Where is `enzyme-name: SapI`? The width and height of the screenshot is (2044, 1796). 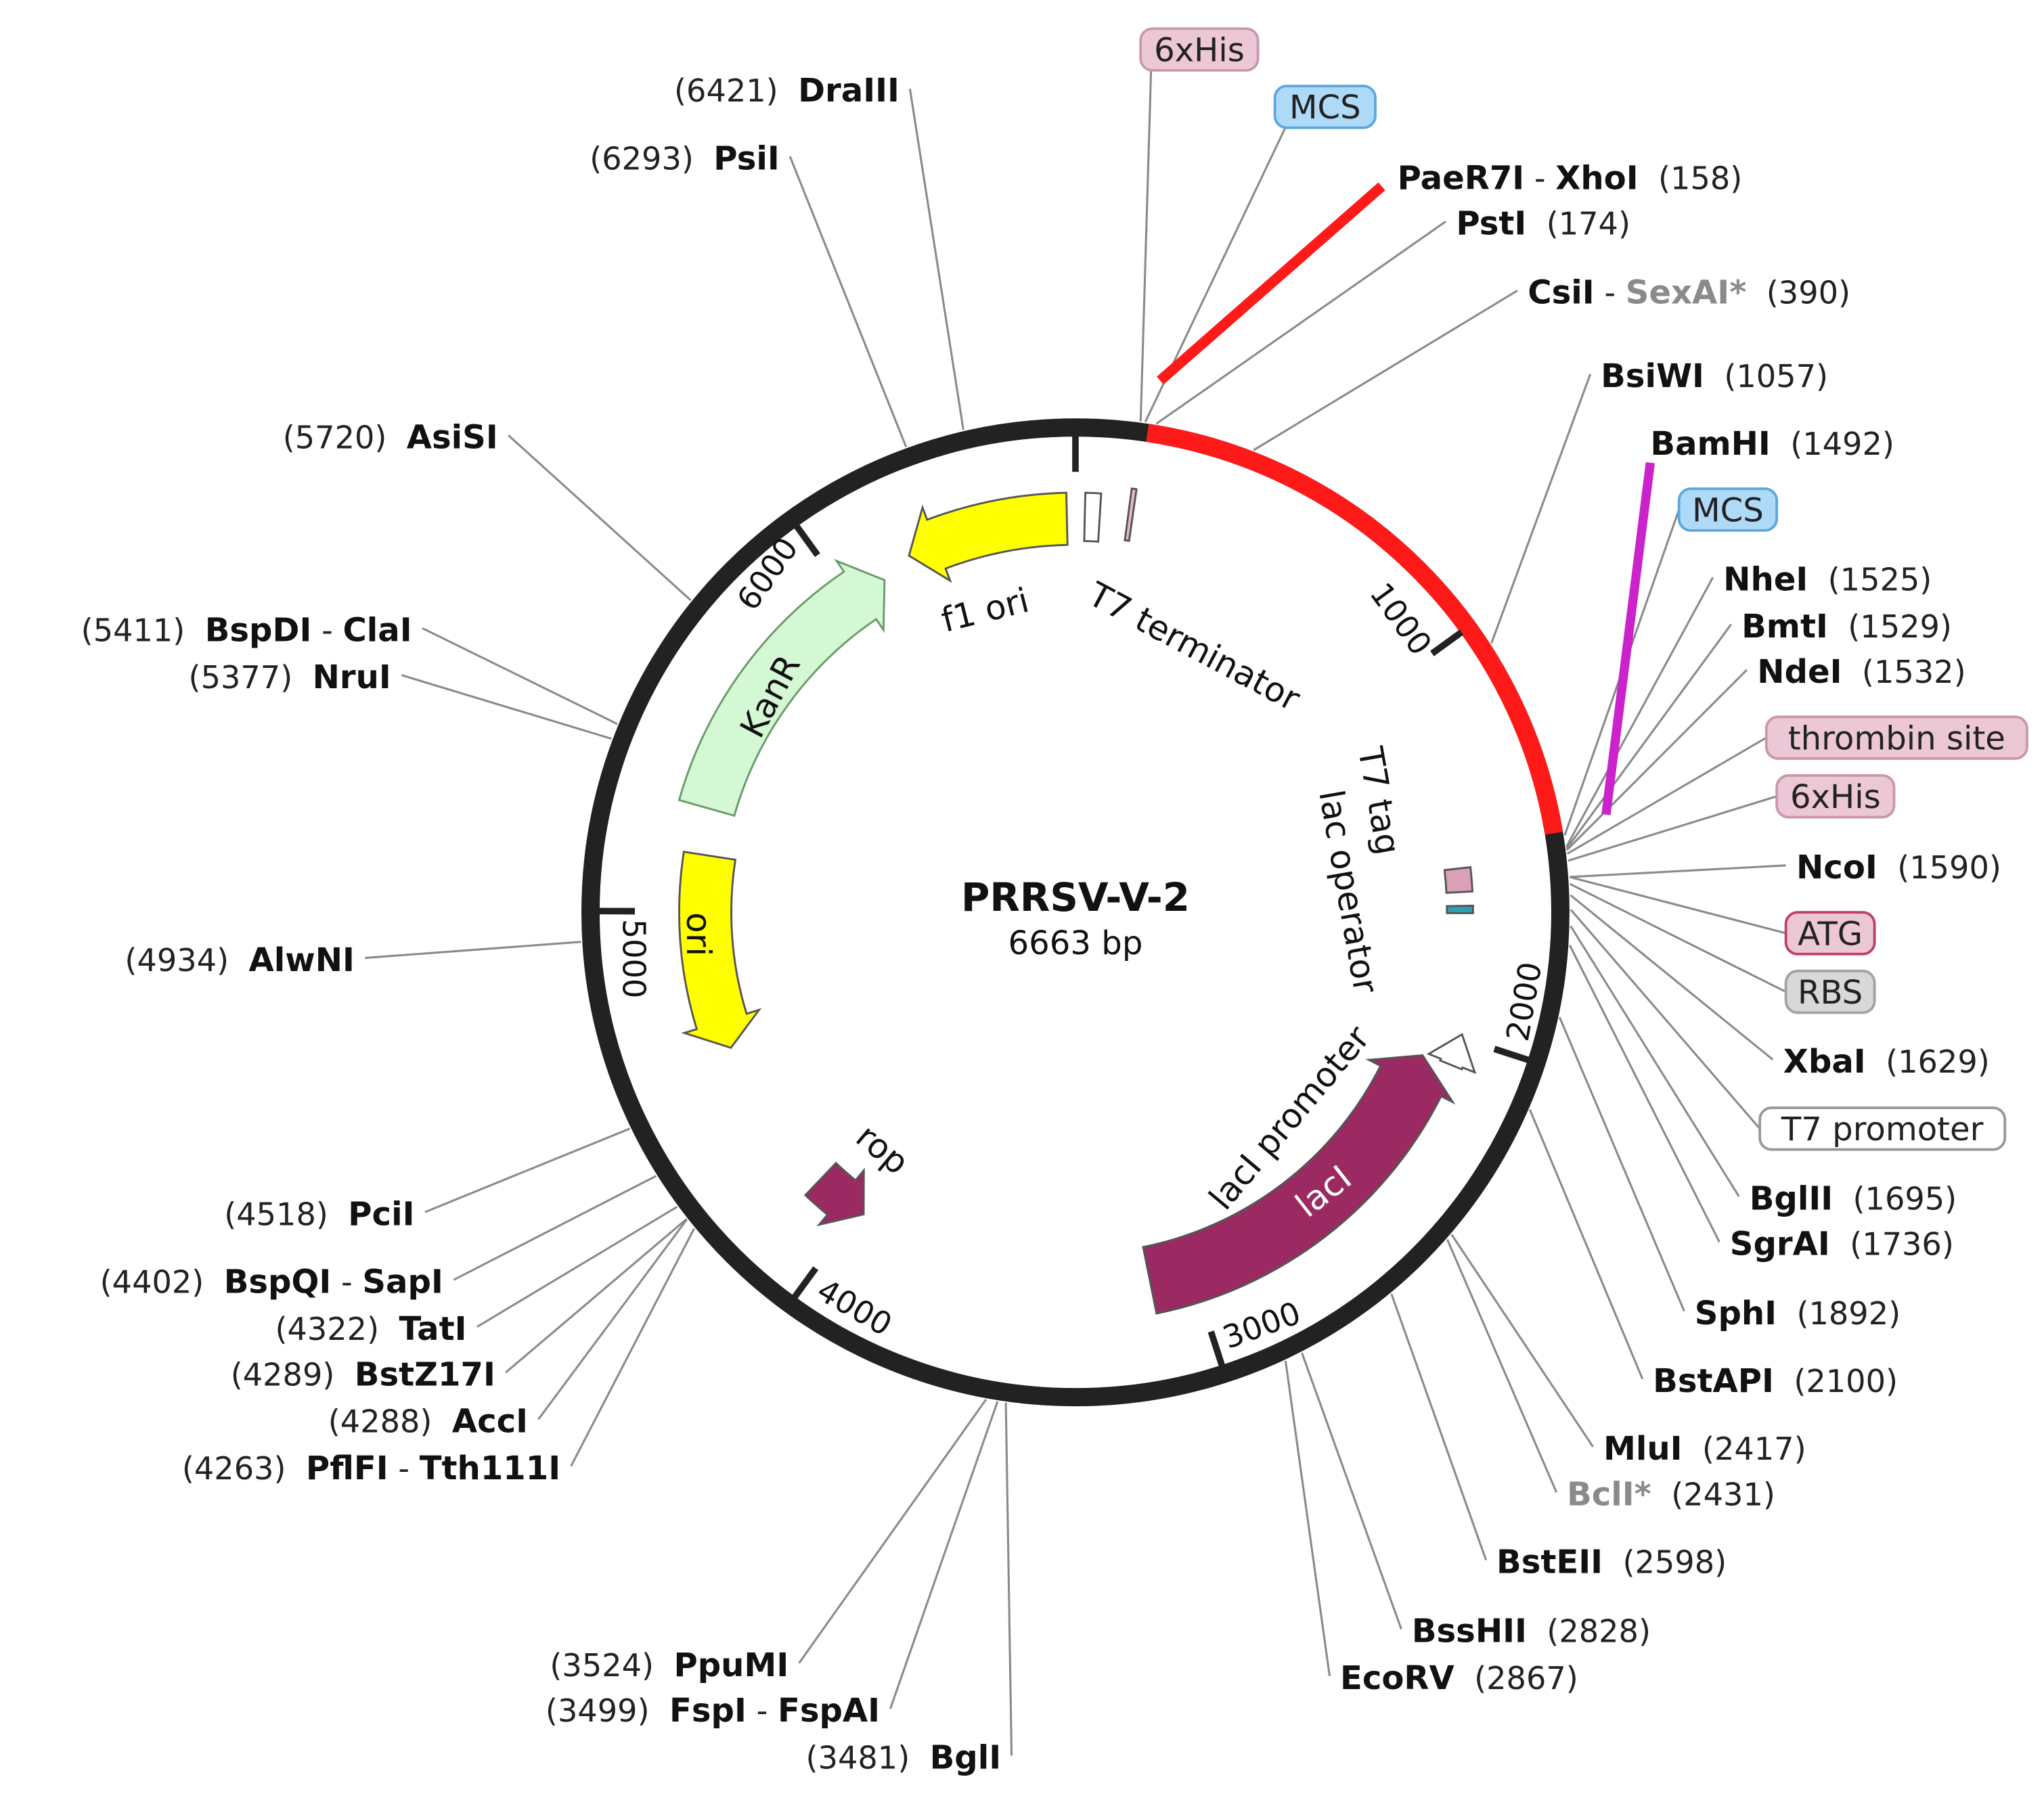
enzyme-name: SapI is located at coordinates (402, 1282).